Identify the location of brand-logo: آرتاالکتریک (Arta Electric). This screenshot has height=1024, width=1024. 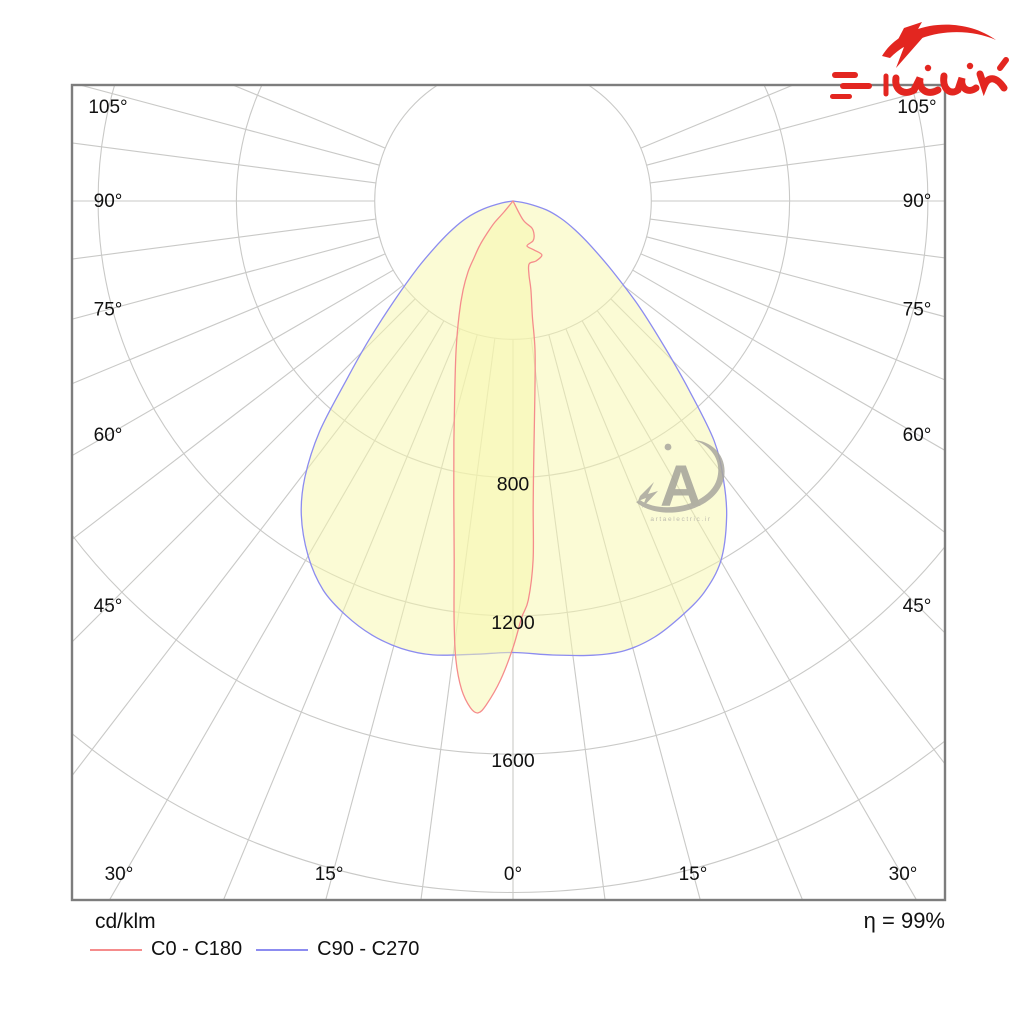
(919, 60).